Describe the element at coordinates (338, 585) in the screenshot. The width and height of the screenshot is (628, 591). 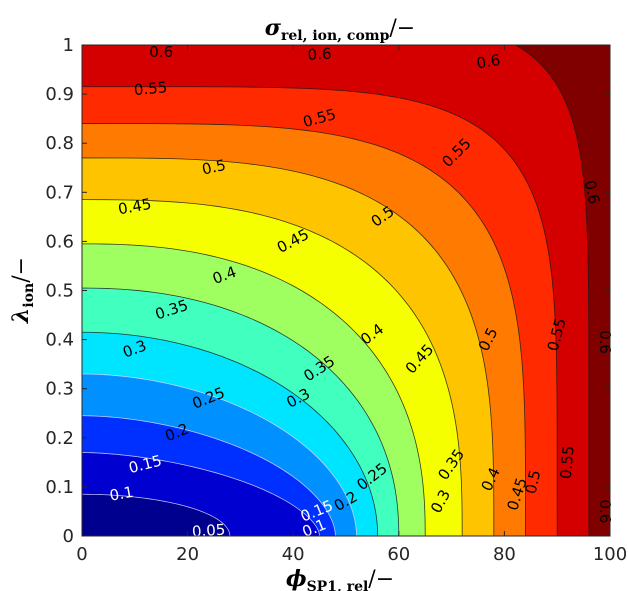
I see `xlabel-subscript: SP1, rel` at that location.